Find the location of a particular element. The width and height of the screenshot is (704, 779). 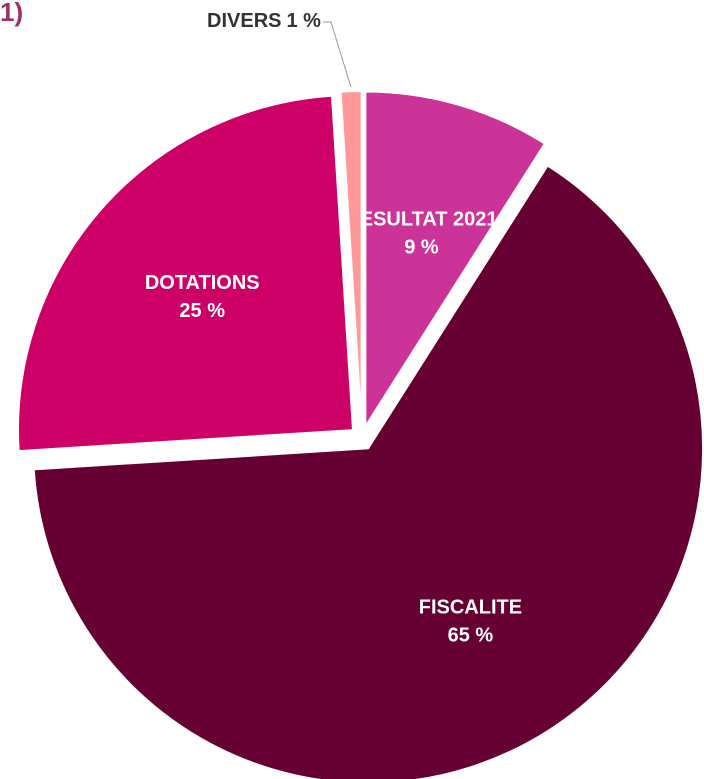

label-name: FISCALITE is located at coordinates (470, 608).